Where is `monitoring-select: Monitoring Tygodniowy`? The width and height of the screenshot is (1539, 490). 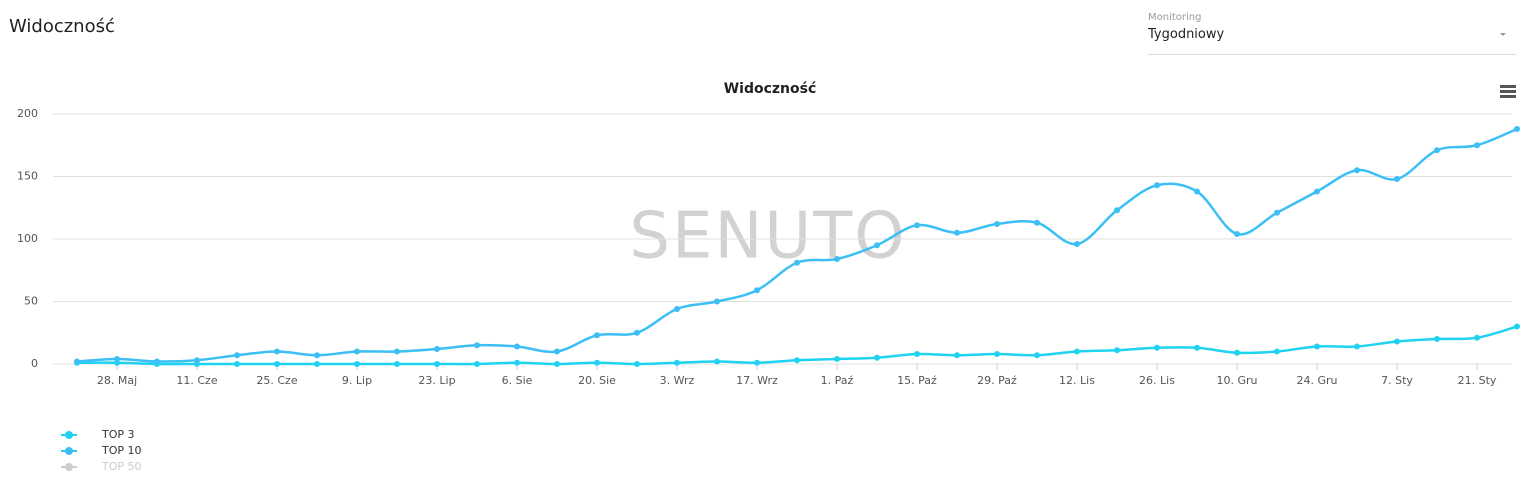 monitoring-select: Monitoring Tygodniowy is located at coordinates (1332, 31).